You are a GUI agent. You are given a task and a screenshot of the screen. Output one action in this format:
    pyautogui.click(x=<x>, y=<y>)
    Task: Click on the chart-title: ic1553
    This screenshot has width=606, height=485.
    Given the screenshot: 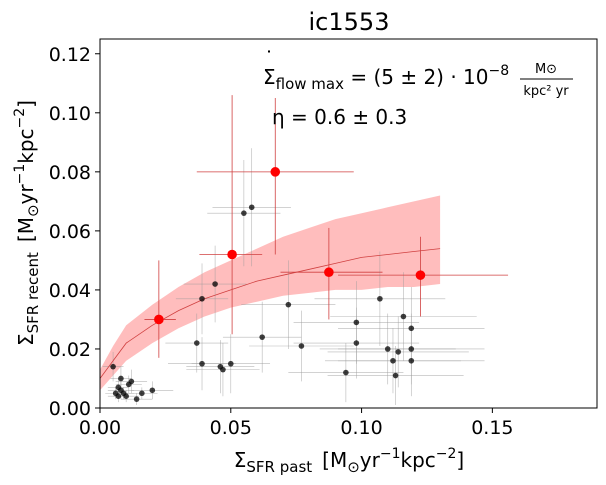 What is the action you would take?
    pyautogui.click(x=349, y=22)
    